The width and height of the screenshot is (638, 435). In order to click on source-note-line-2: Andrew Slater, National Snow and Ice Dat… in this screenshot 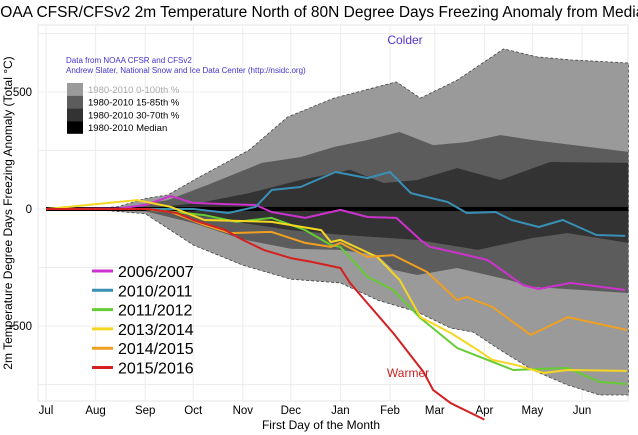, I will do `click(186, 70)`.